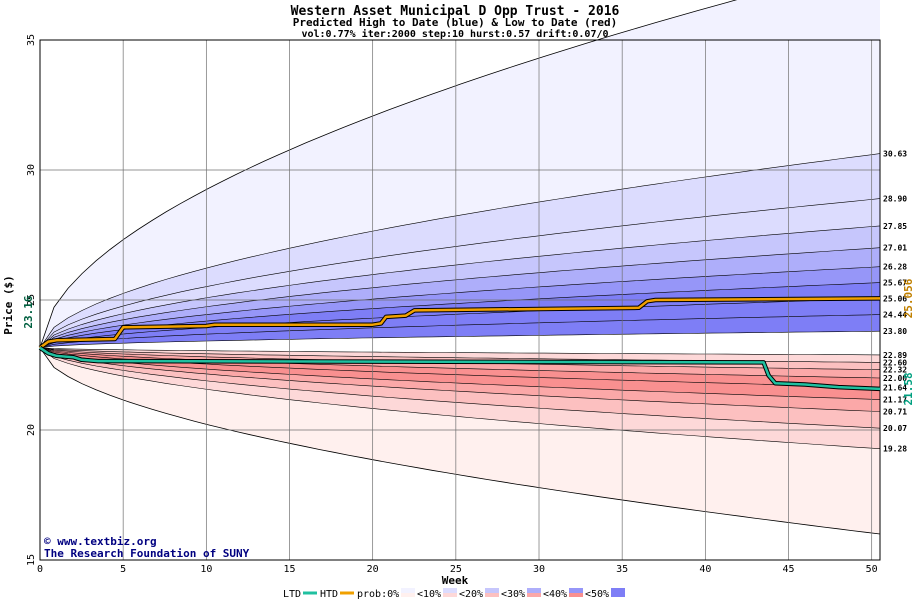 This screenshot has width=920, height=600. What do you see at coordinates (31, 40) in the screenshot?
I see `y-tick-label: 35` at bounding box center [31, 40].